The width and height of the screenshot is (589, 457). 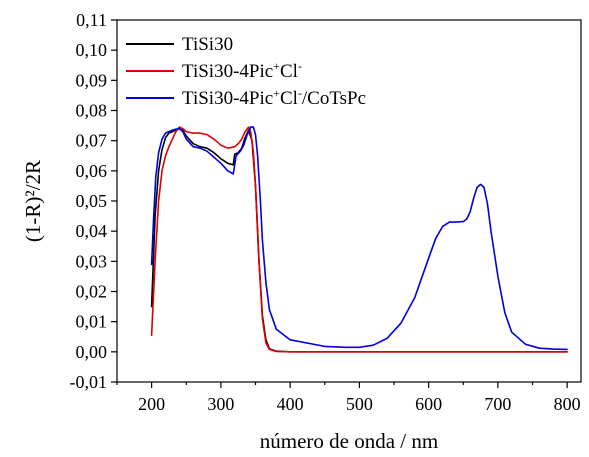 I want to click on x-tick-label: 600, so click(x=428, y=404).